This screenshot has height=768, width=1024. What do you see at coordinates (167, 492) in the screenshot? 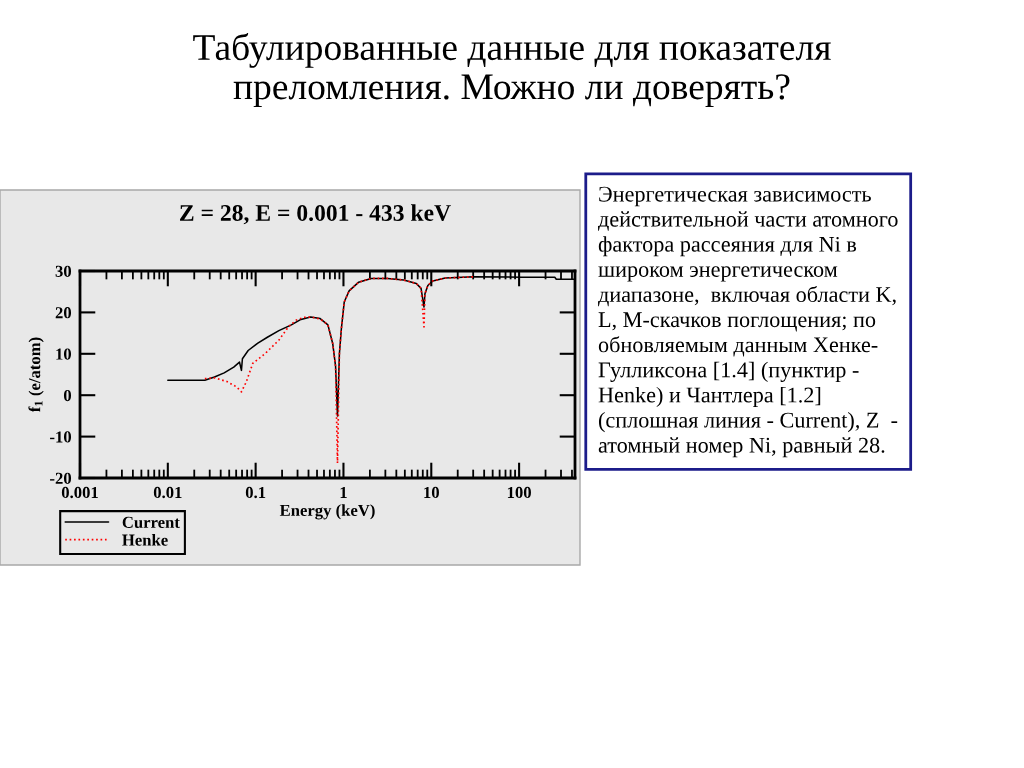
I see `x-tick-label: 0.01` at bounding box center [167, 492].